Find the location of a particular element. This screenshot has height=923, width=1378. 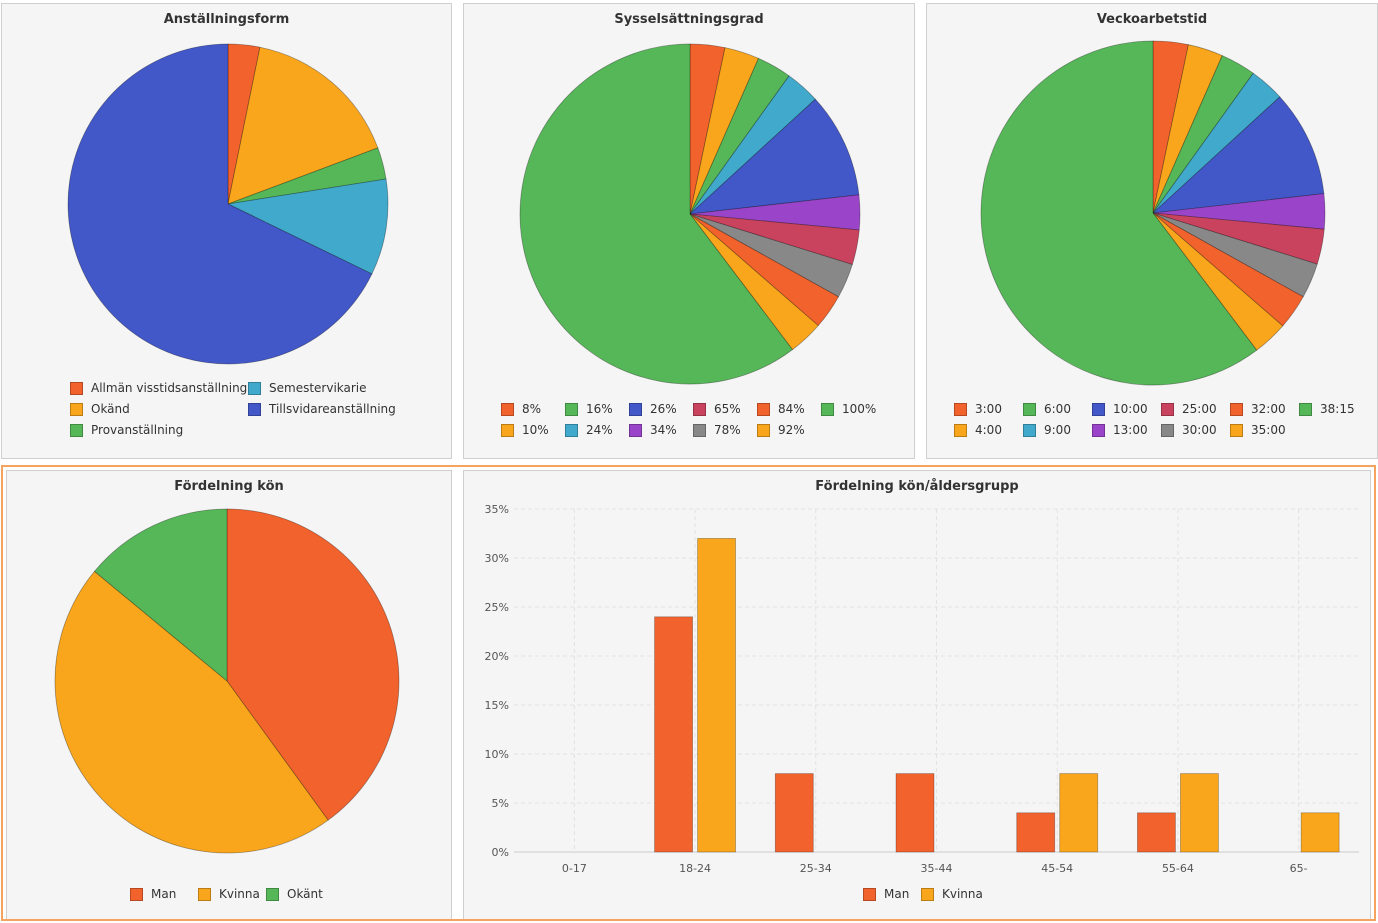

legend-label: 34% is located at coordinates (663, 430).